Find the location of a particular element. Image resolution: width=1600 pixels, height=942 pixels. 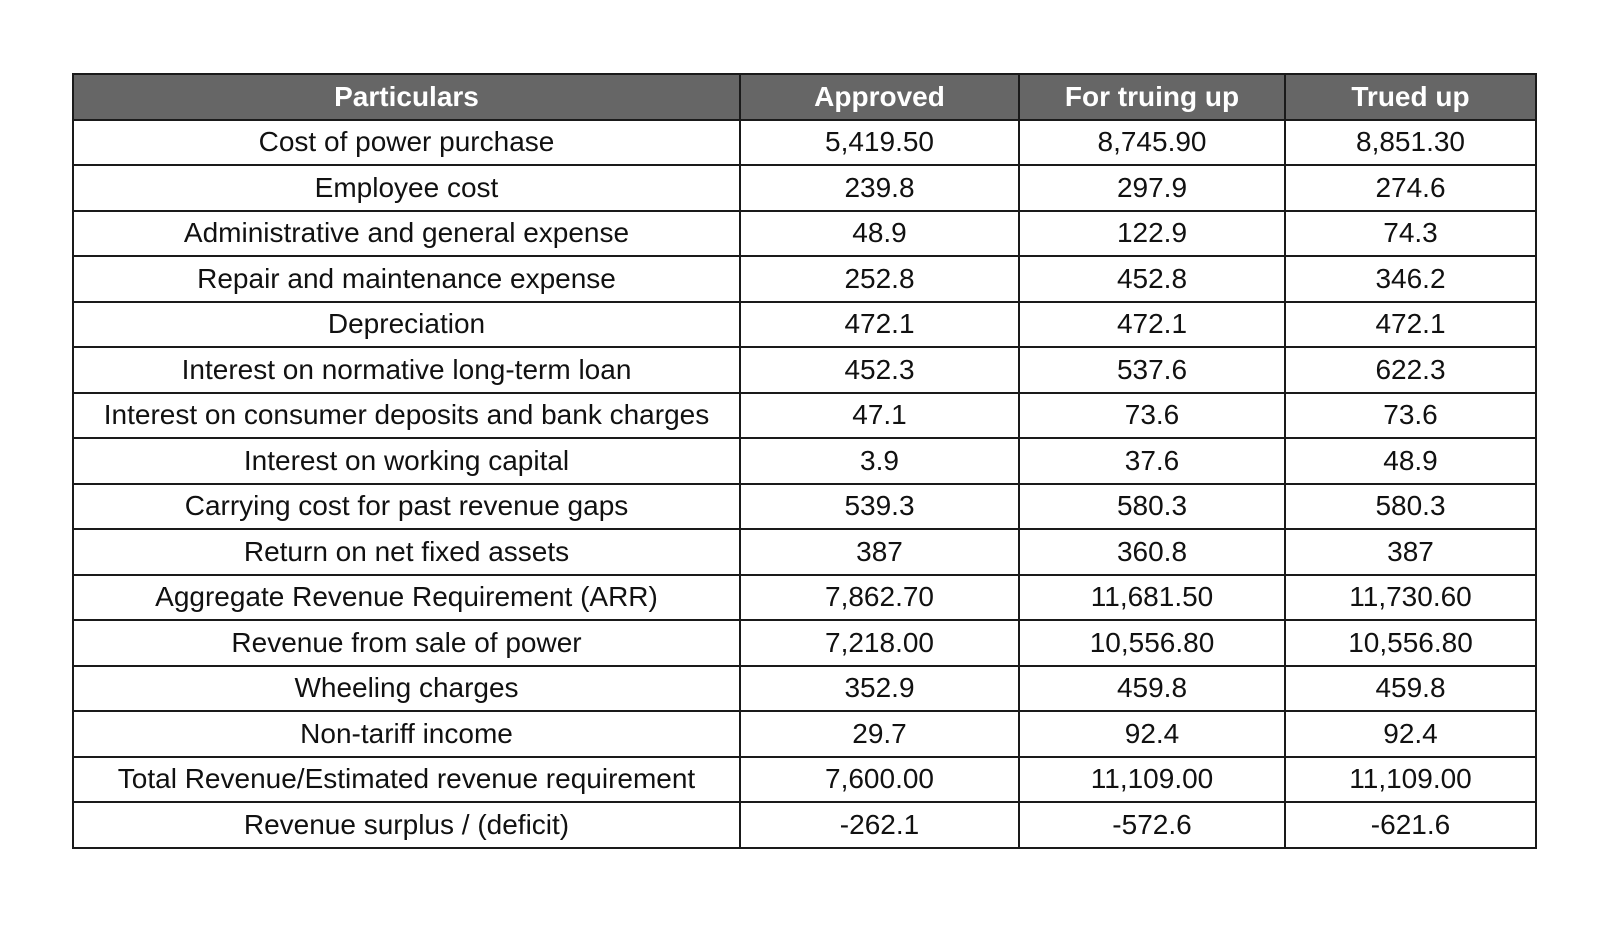

approved-cell: 252.8 is located at coordinates (879, 279).